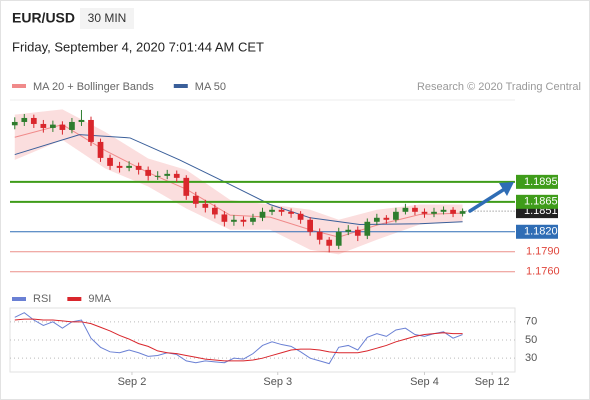 The height and width of the screenshot is (400, 590). Describe the element at coordinates (541, 232) in the screenshot. I see `level-label: 1.1820` at that location.